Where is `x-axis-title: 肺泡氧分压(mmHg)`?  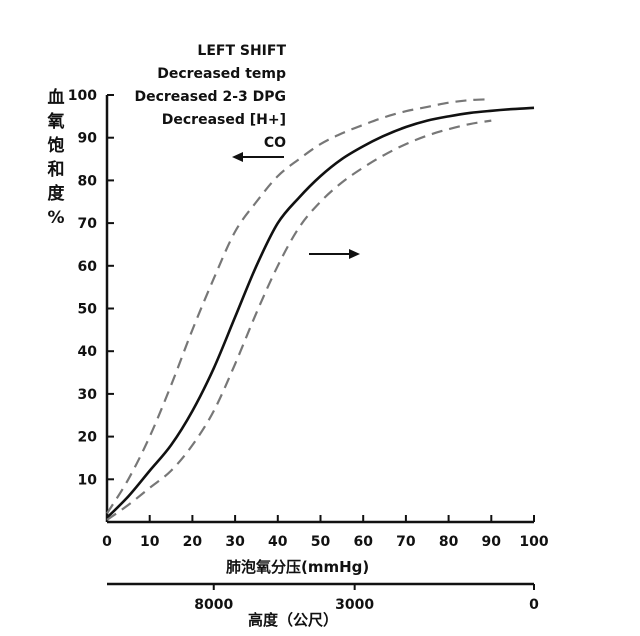
x-axis-title: 肺泡氧分压(mmHg) is located at coordinates (298, 567).